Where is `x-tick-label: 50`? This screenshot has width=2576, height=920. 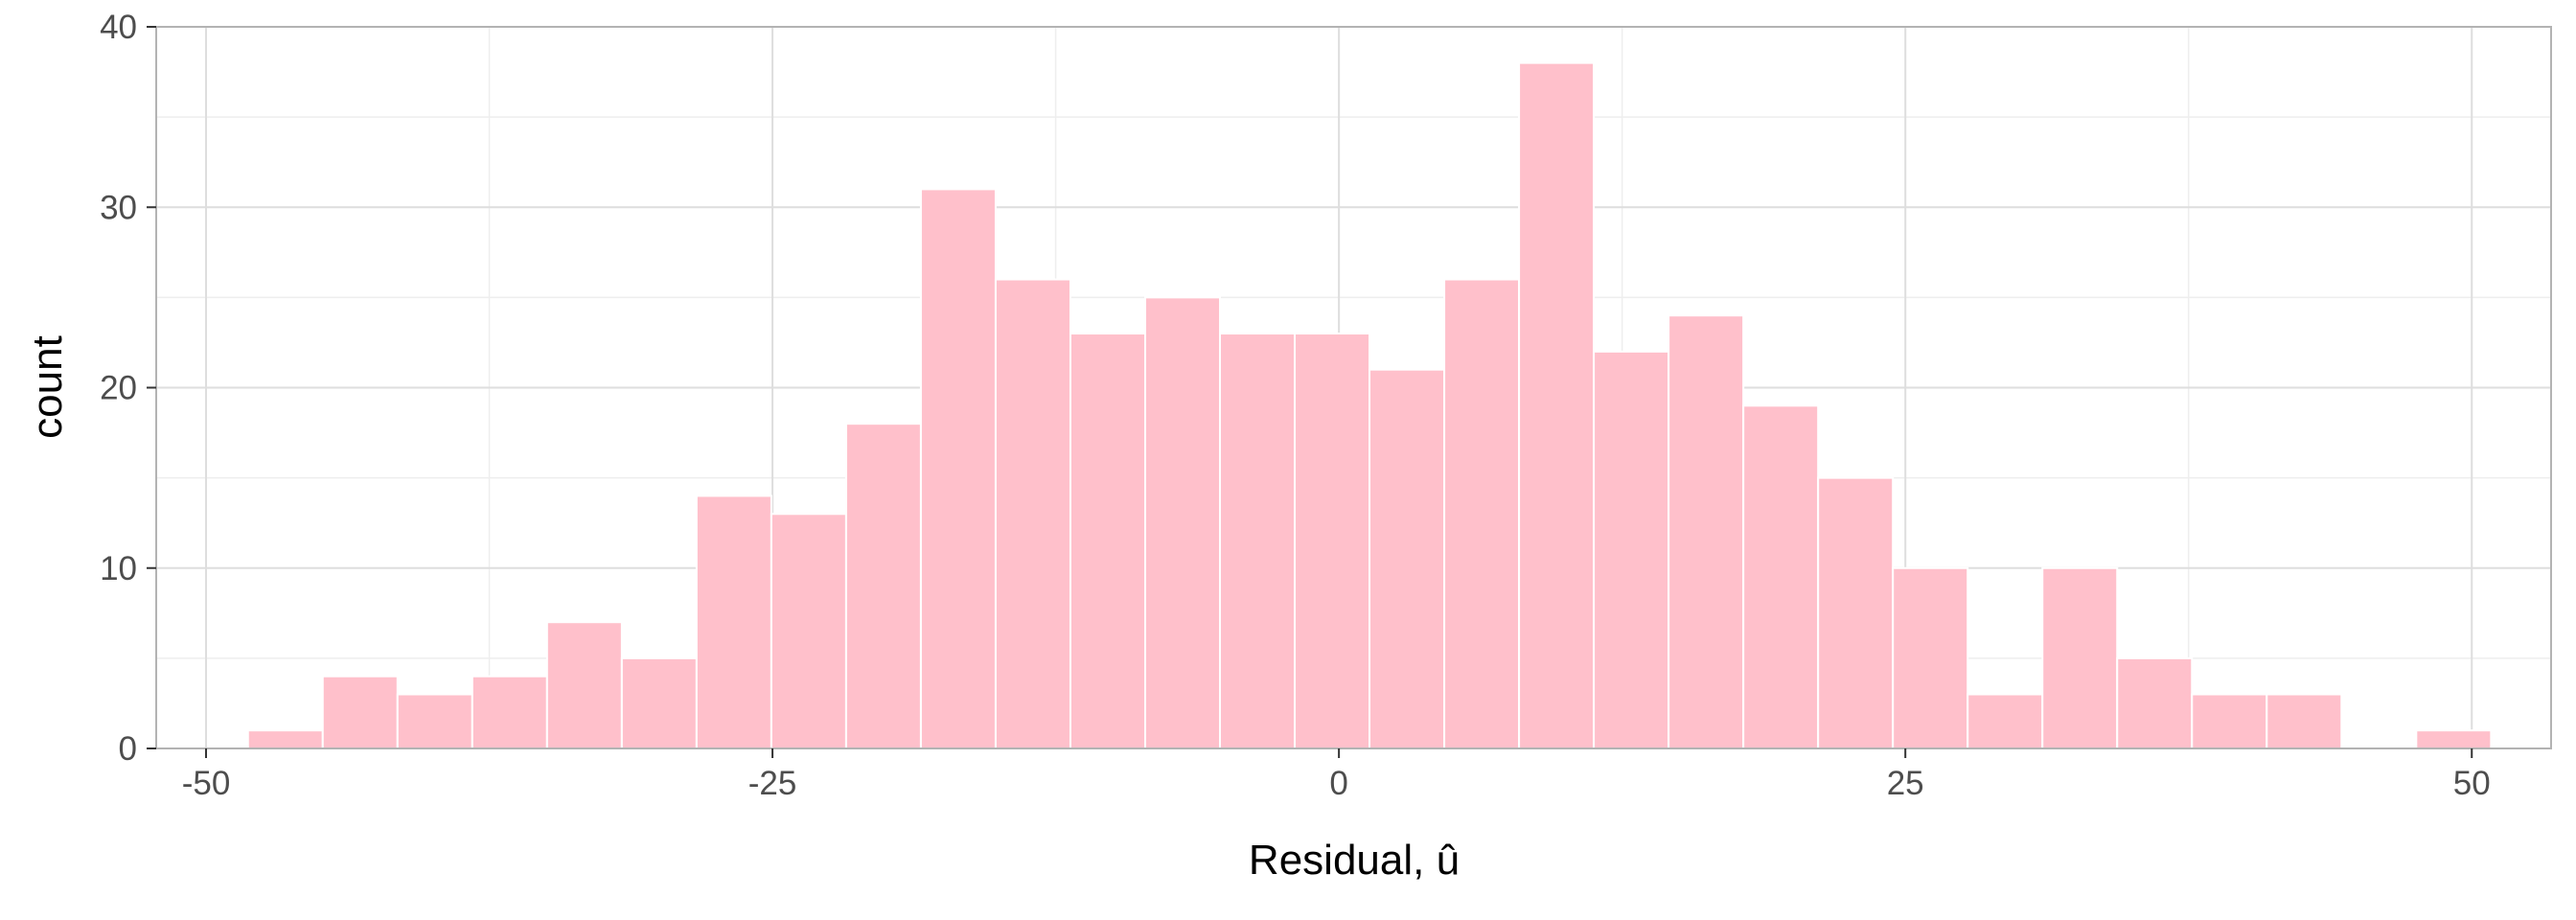
x-tick-label: 50 is located at coordinates (2472, 783).